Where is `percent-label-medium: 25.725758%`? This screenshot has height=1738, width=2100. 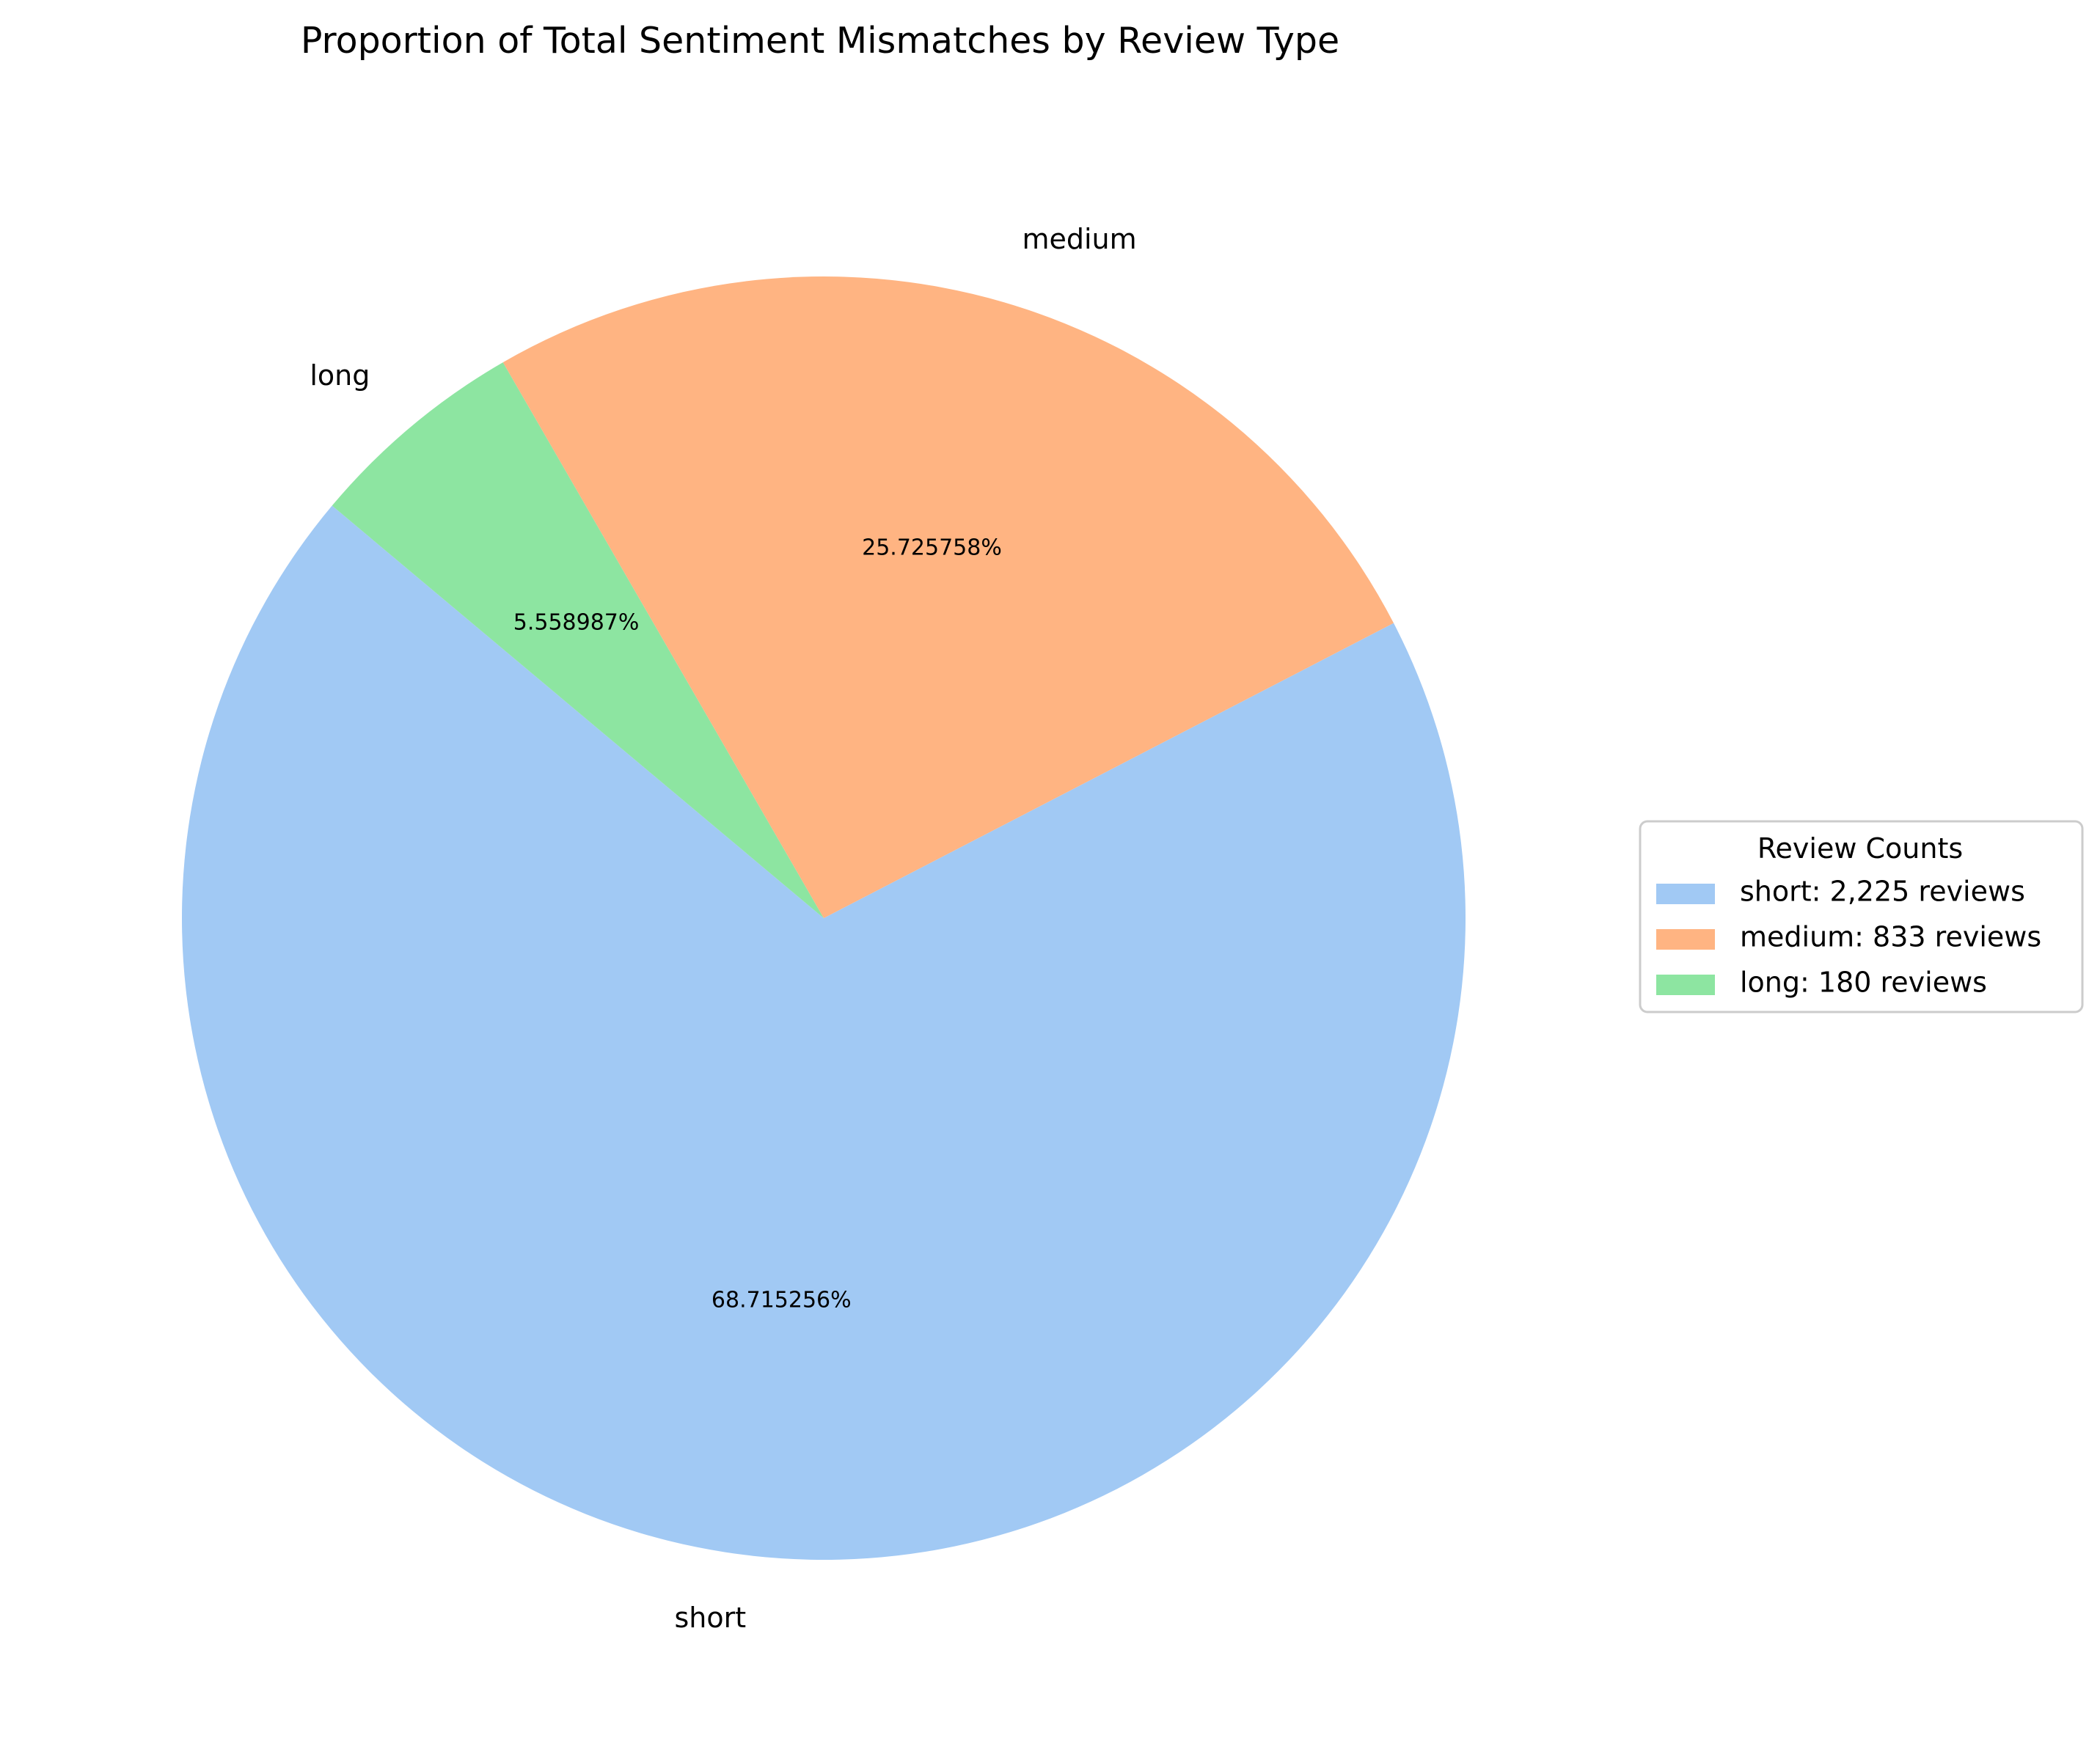 percent-label-medium: 25.725758% is located at coordinates (932, 548).